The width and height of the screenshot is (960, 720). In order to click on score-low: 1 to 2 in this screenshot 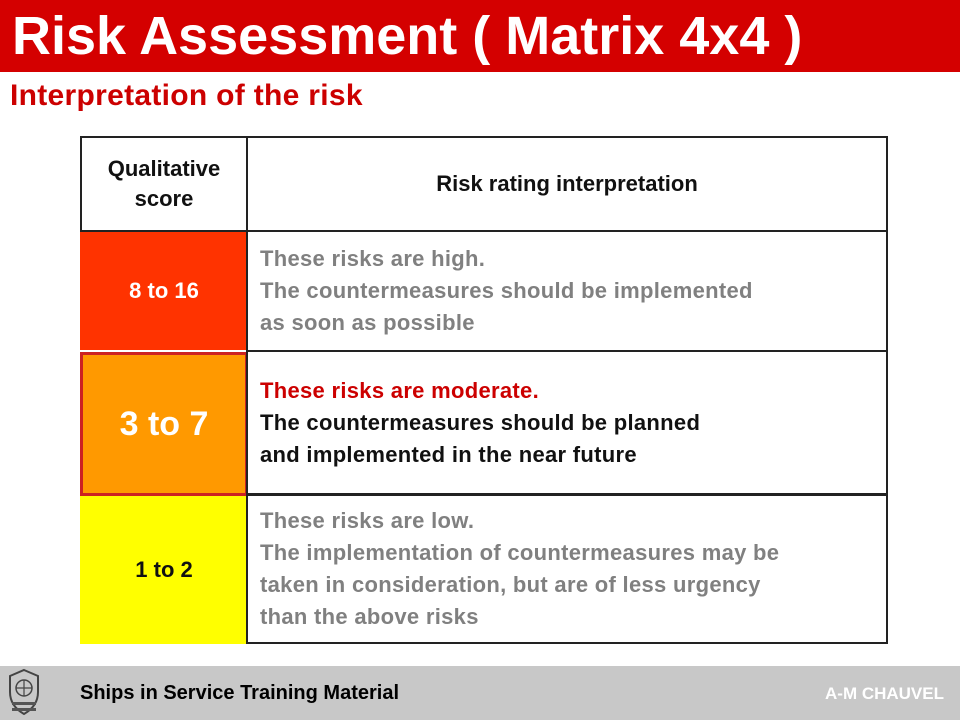, I will do `click(164, 570)`.